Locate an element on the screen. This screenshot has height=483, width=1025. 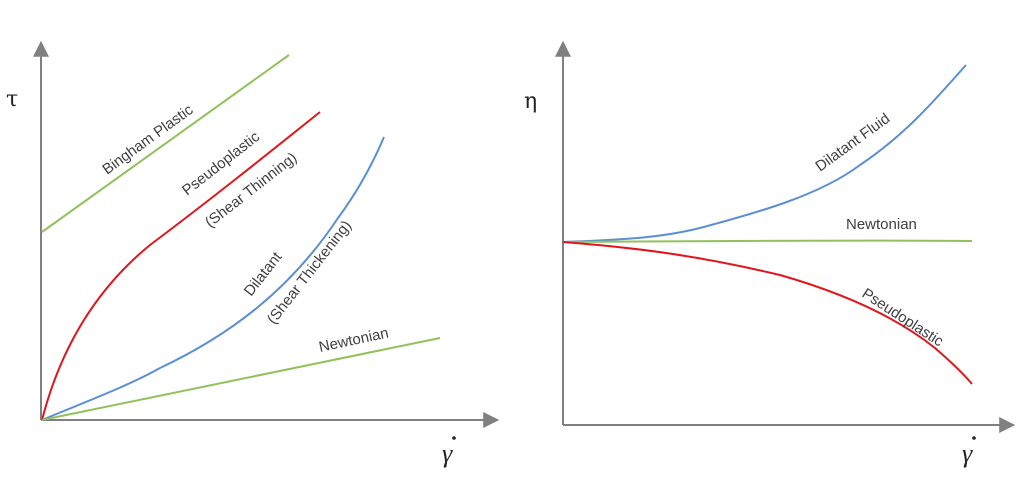
left-x-axis-dot is located at coordinates (454, 438).